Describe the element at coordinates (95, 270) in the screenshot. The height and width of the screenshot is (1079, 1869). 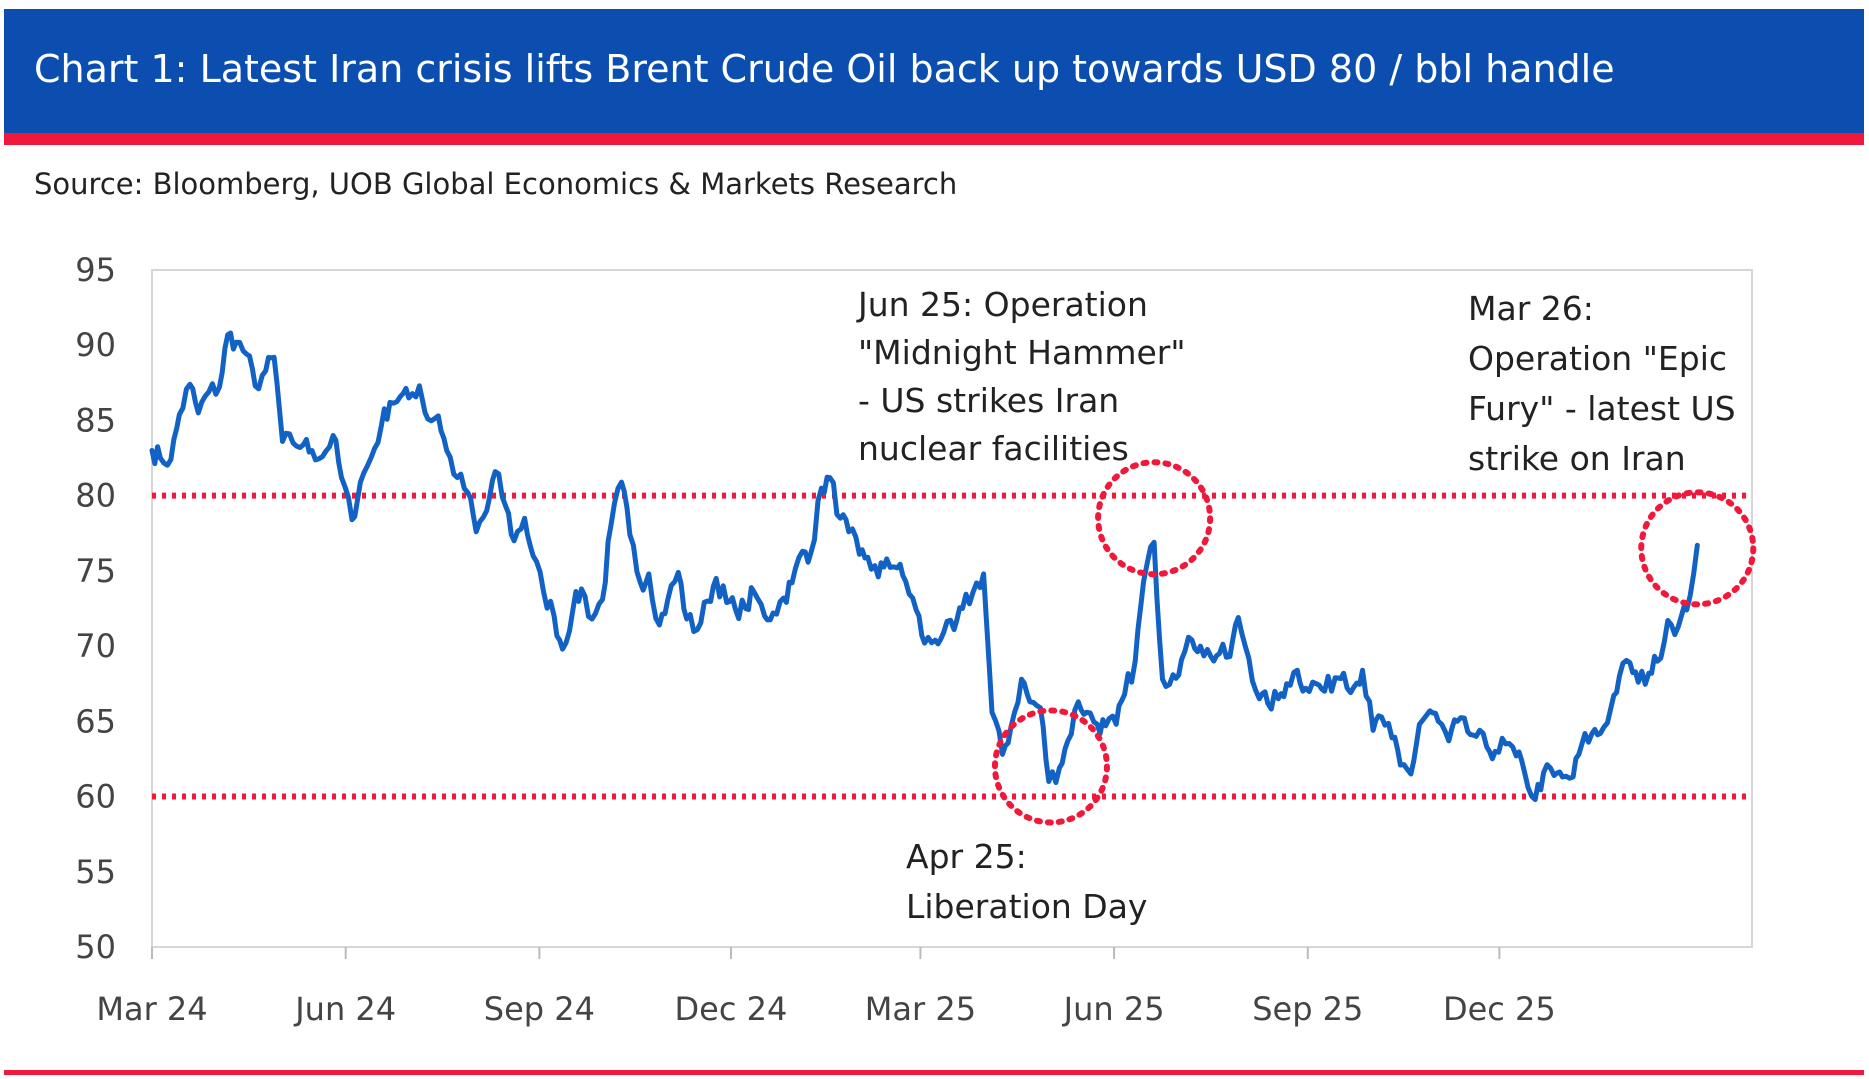
I see `y-tick-label: 95` at that location.